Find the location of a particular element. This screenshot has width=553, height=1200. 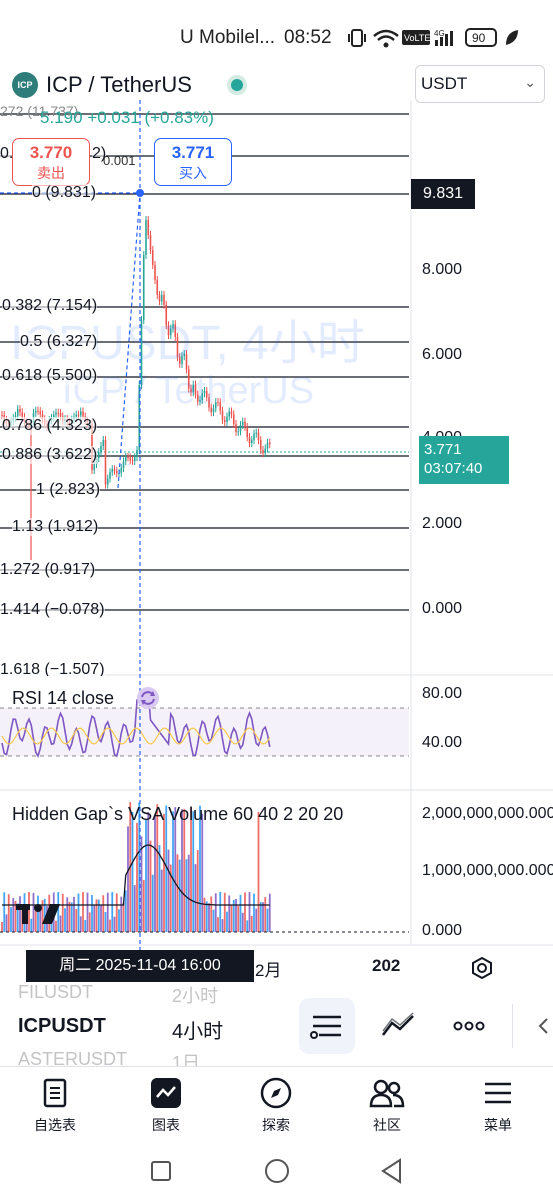

fib-label-partial: 0. is located at coordinates (7, 154).